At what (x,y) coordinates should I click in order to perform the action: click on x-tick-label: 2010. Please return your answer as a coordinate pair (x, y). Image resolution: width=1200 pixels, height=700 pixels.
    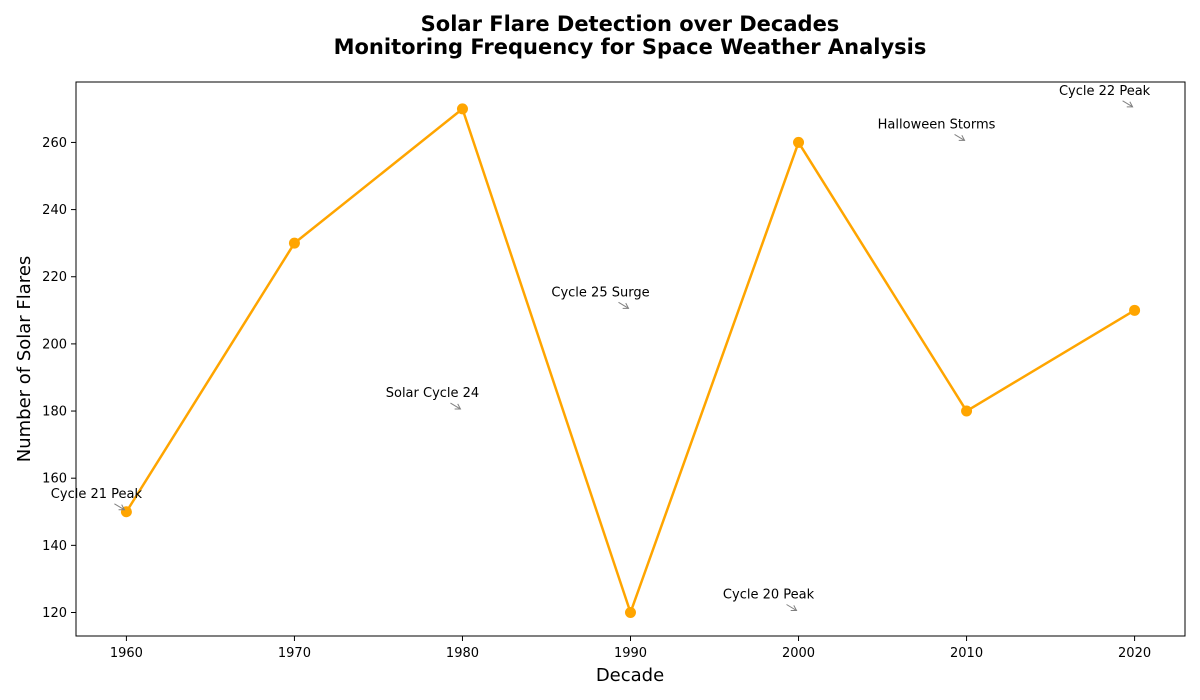
    Looking at the image, I should click on (966, 653).